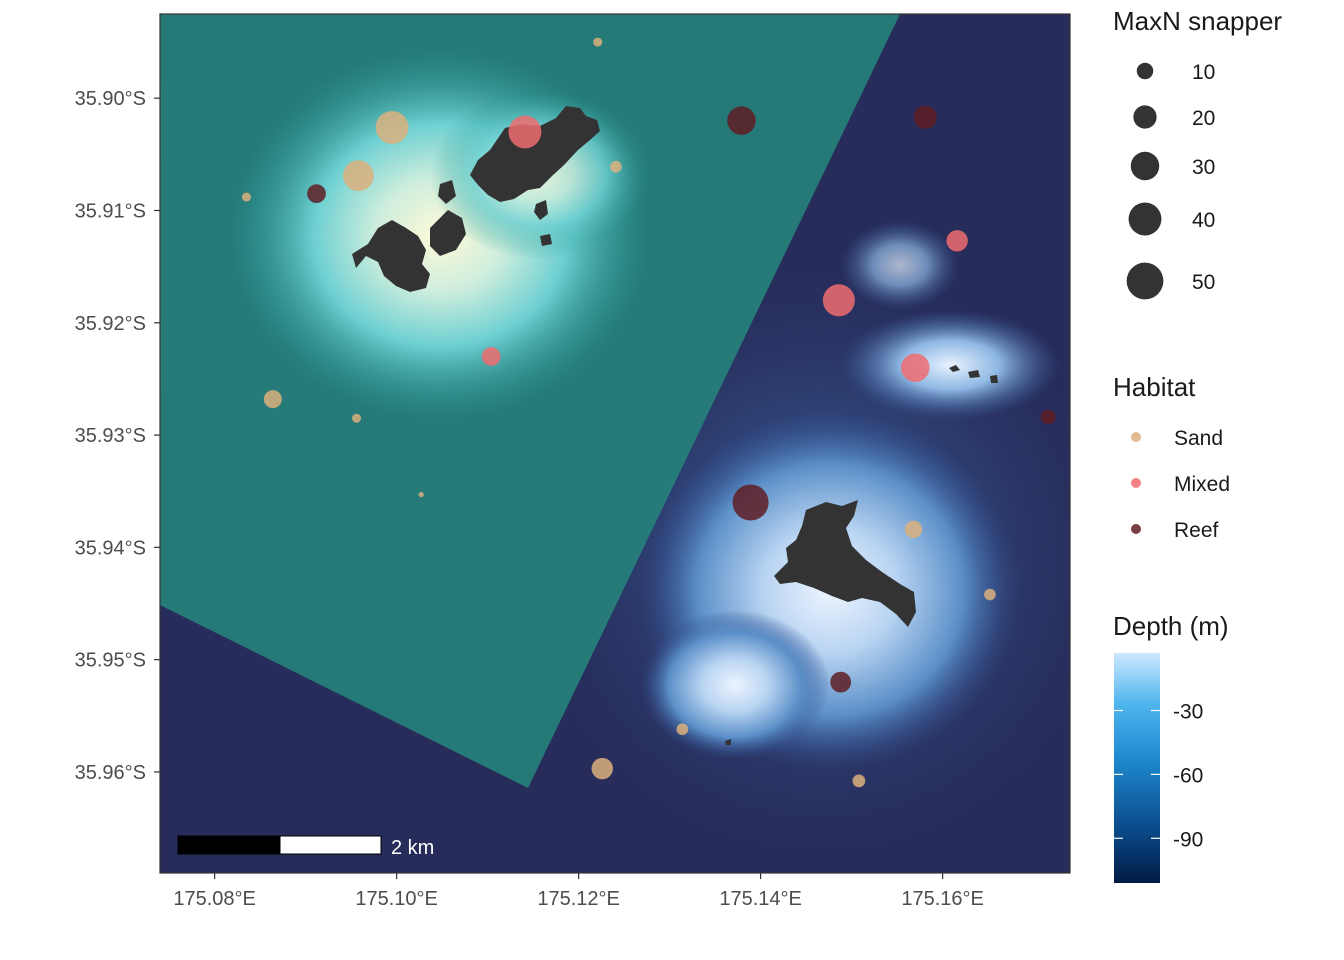 This screenshot has width=1344, height=960. Describe the element at coordinates (1171, 626) in the screenshot. I see `legend-depth-title: Depth (m)` at that location.